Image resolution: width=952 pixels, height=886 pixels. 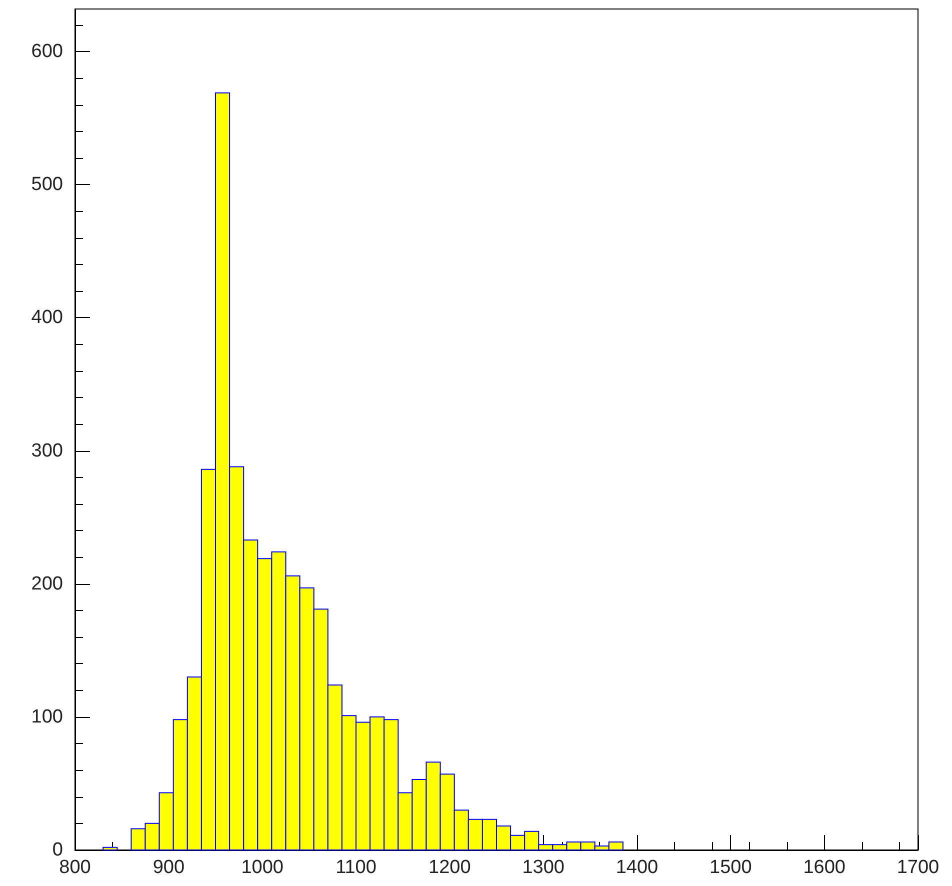 What do you see at coordinates (168, 867) in the screenshot?
I see `x-tick-label: 900` at bounding box center [168, 867].